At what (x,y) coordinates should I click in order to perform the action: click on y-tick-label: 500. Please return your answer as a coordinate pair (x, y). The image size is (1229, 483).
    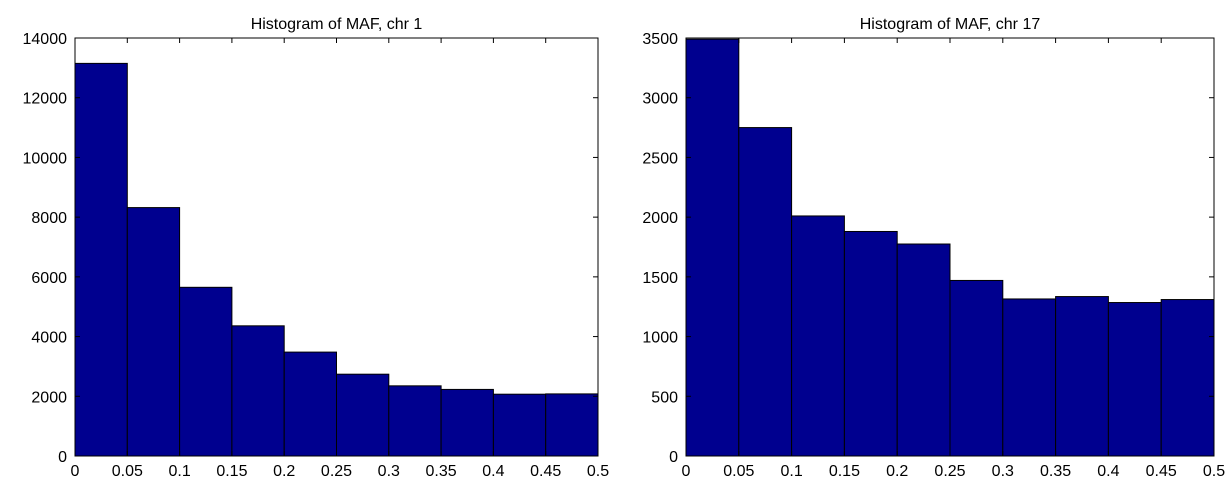
    Looking at the image, I should click on (664, 397).